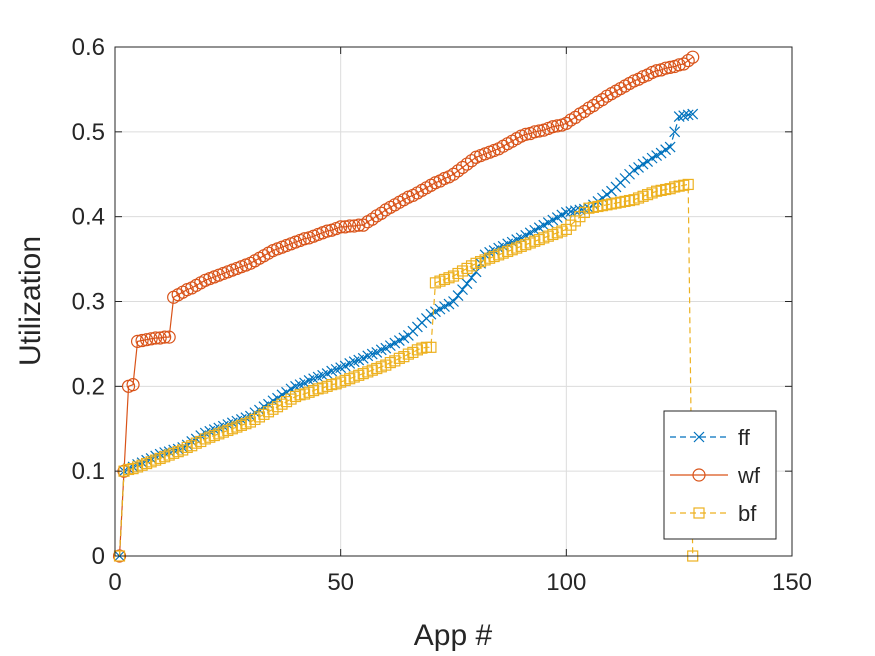 This screenshot has height=656, width=875. I want to click on y-axis-title: Utilization, so click(30, 301).